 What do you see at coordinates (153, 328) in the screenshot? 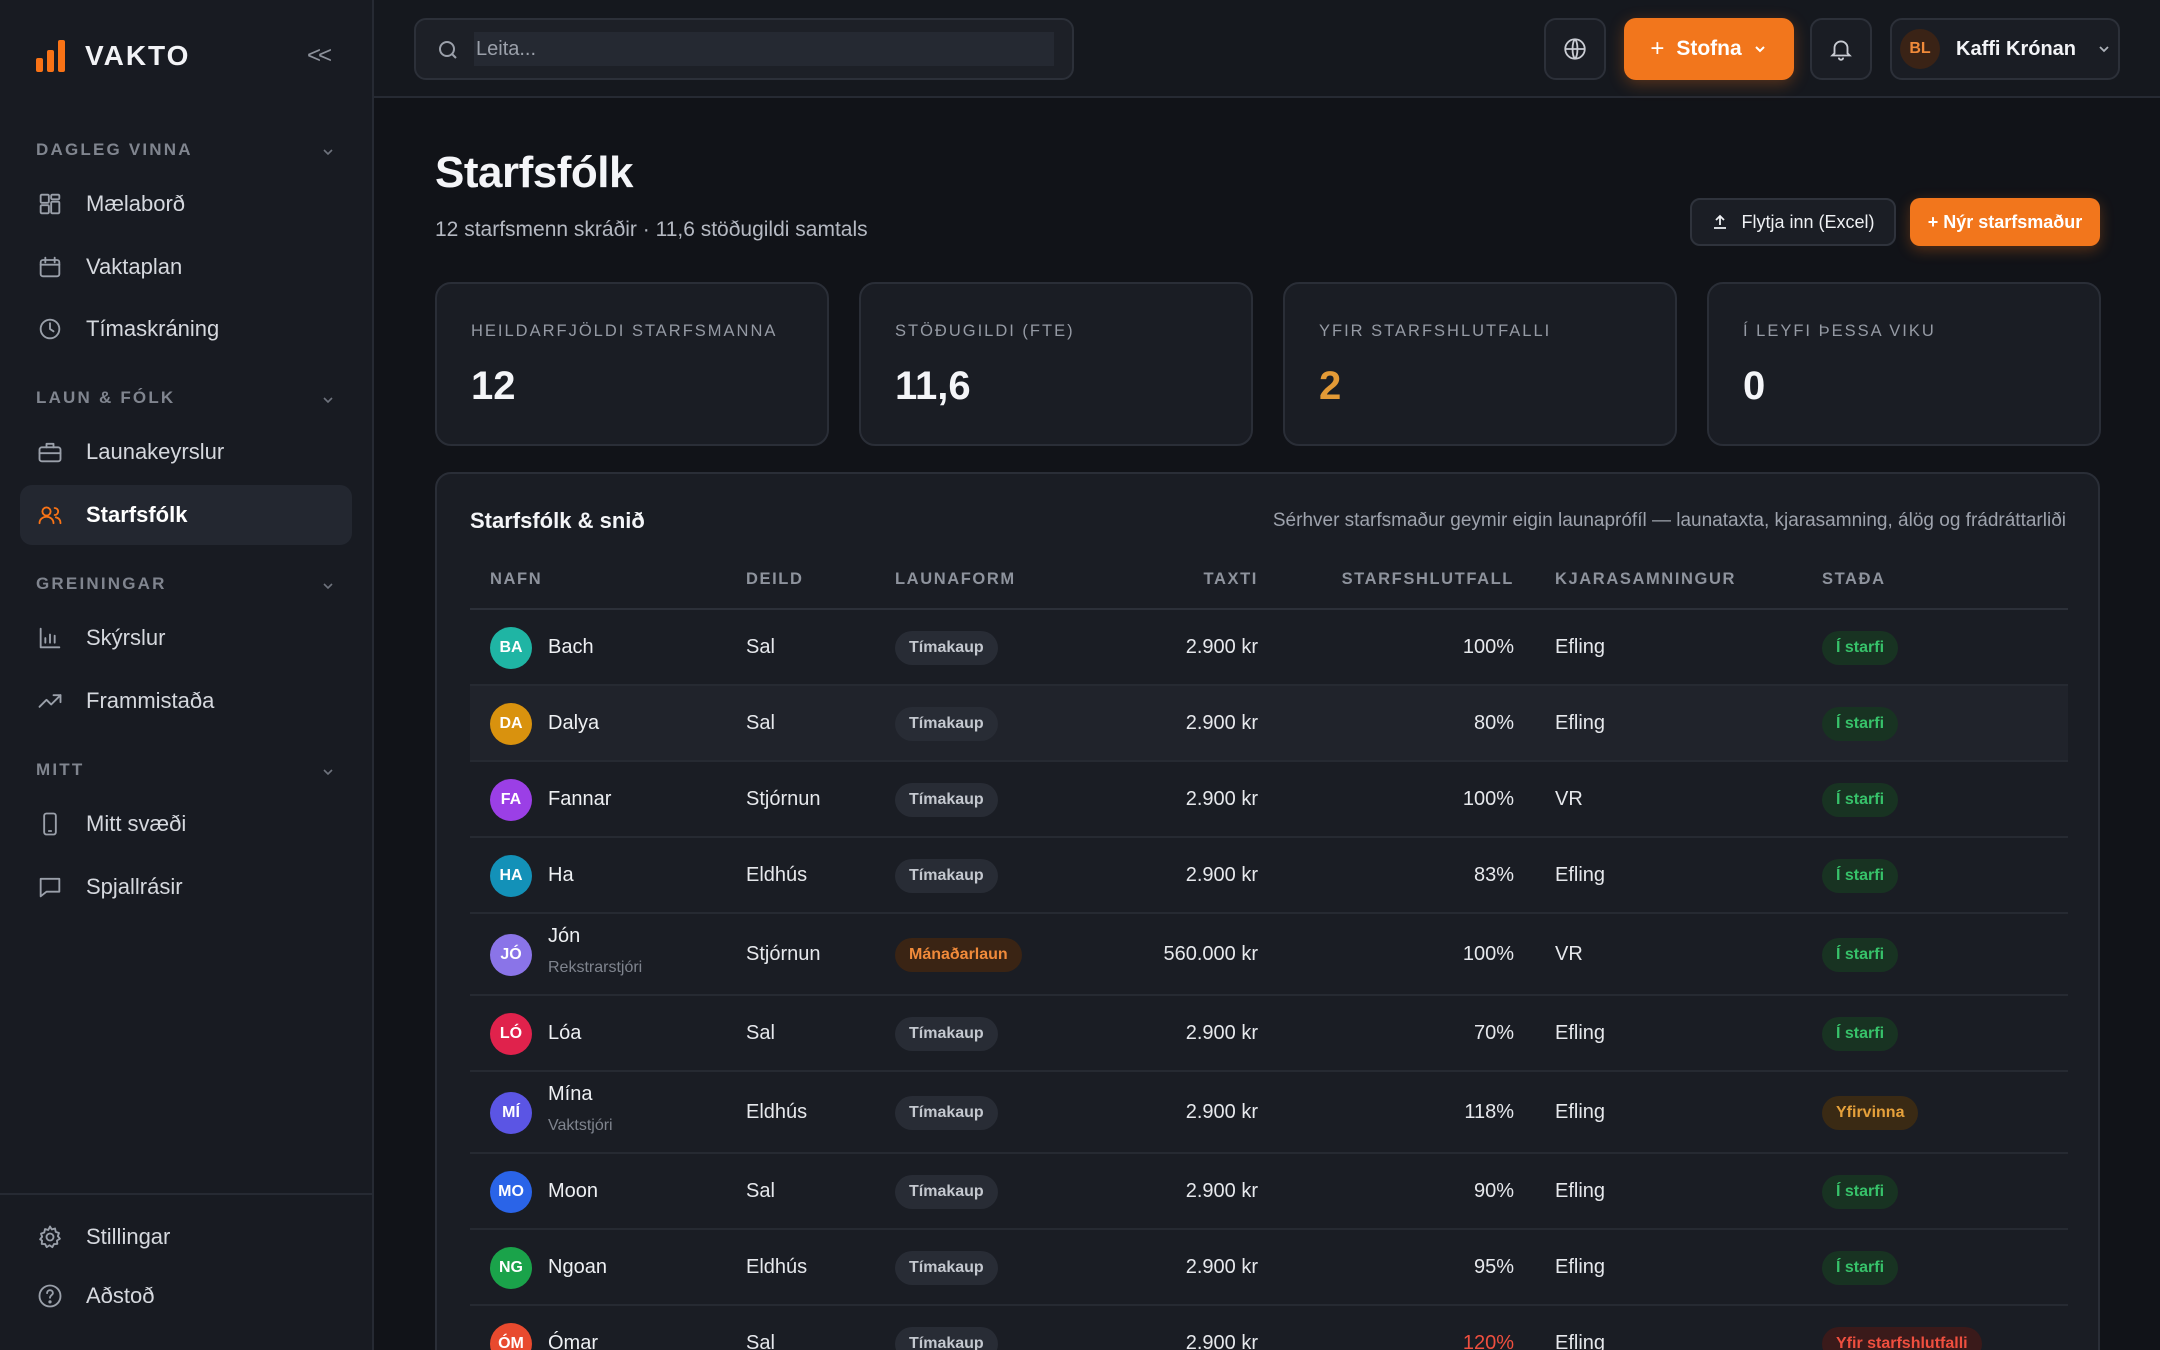
I see `sidebar-item-label: Tímaskráning` at bounding box center [153, 328].